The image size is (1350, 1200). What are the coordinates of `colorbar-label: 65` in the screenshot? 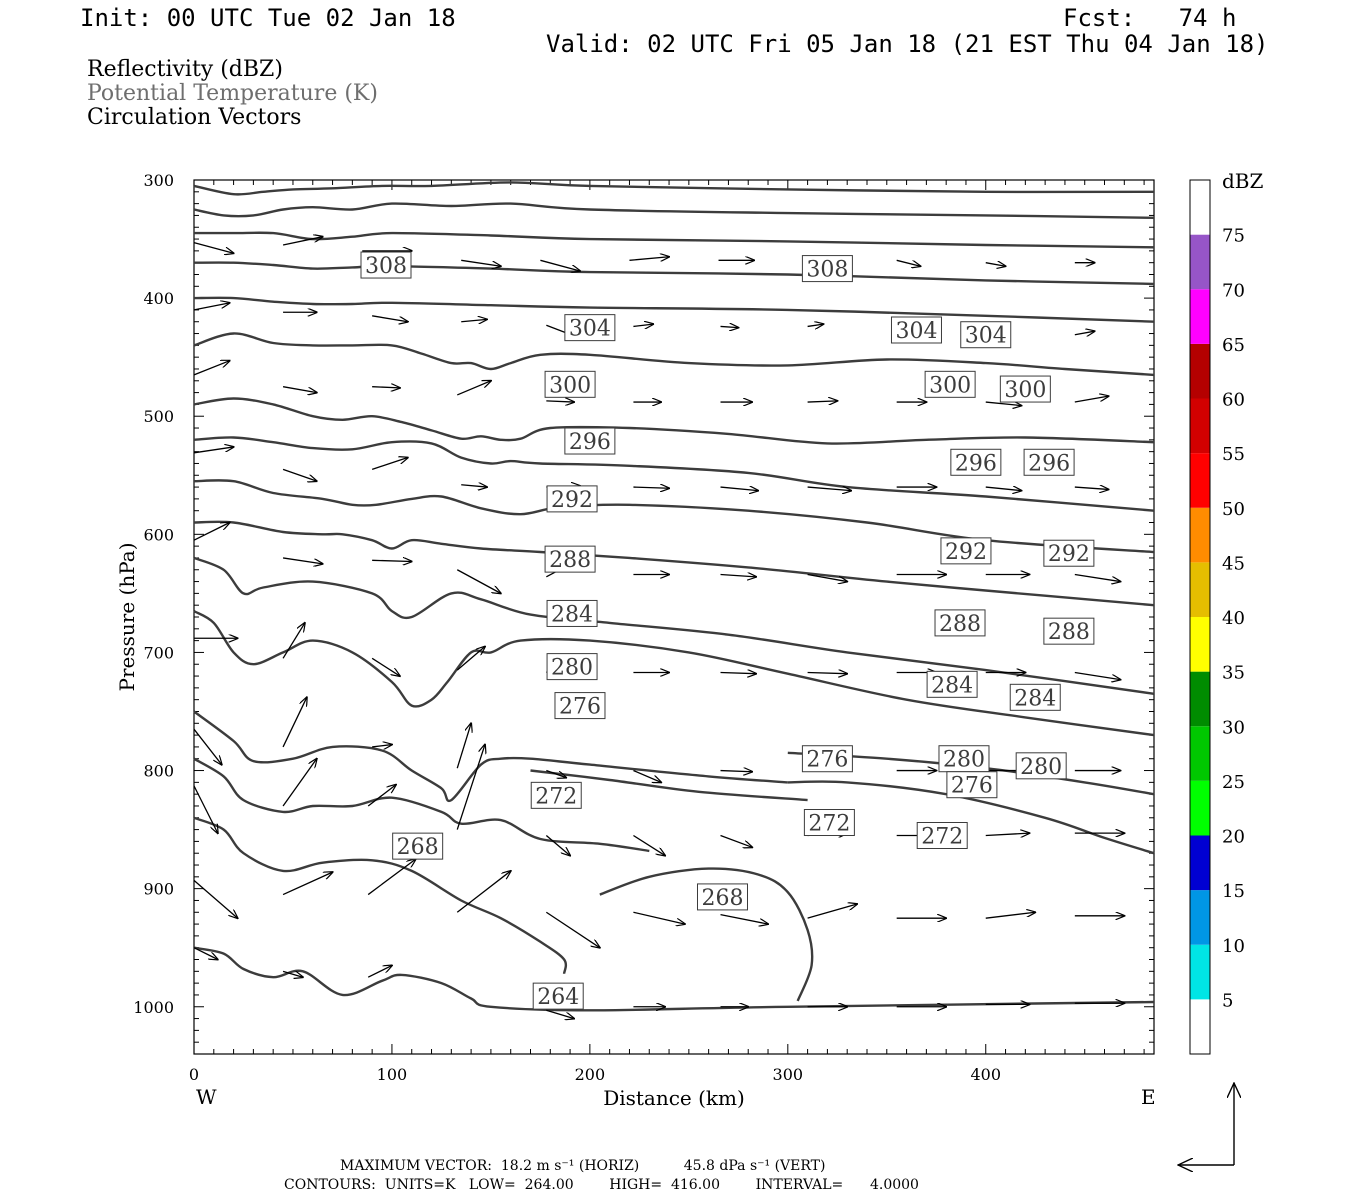 It's located at (1233, 345).